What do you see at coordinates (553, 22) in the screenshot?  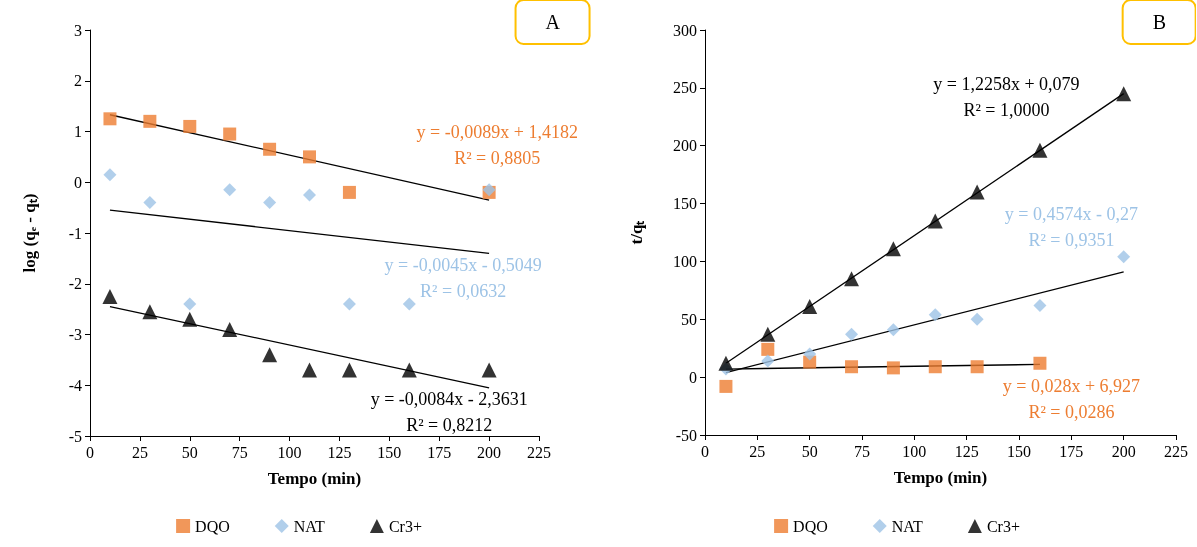 I see `chart-title: A` at bounding box center [553, 22].